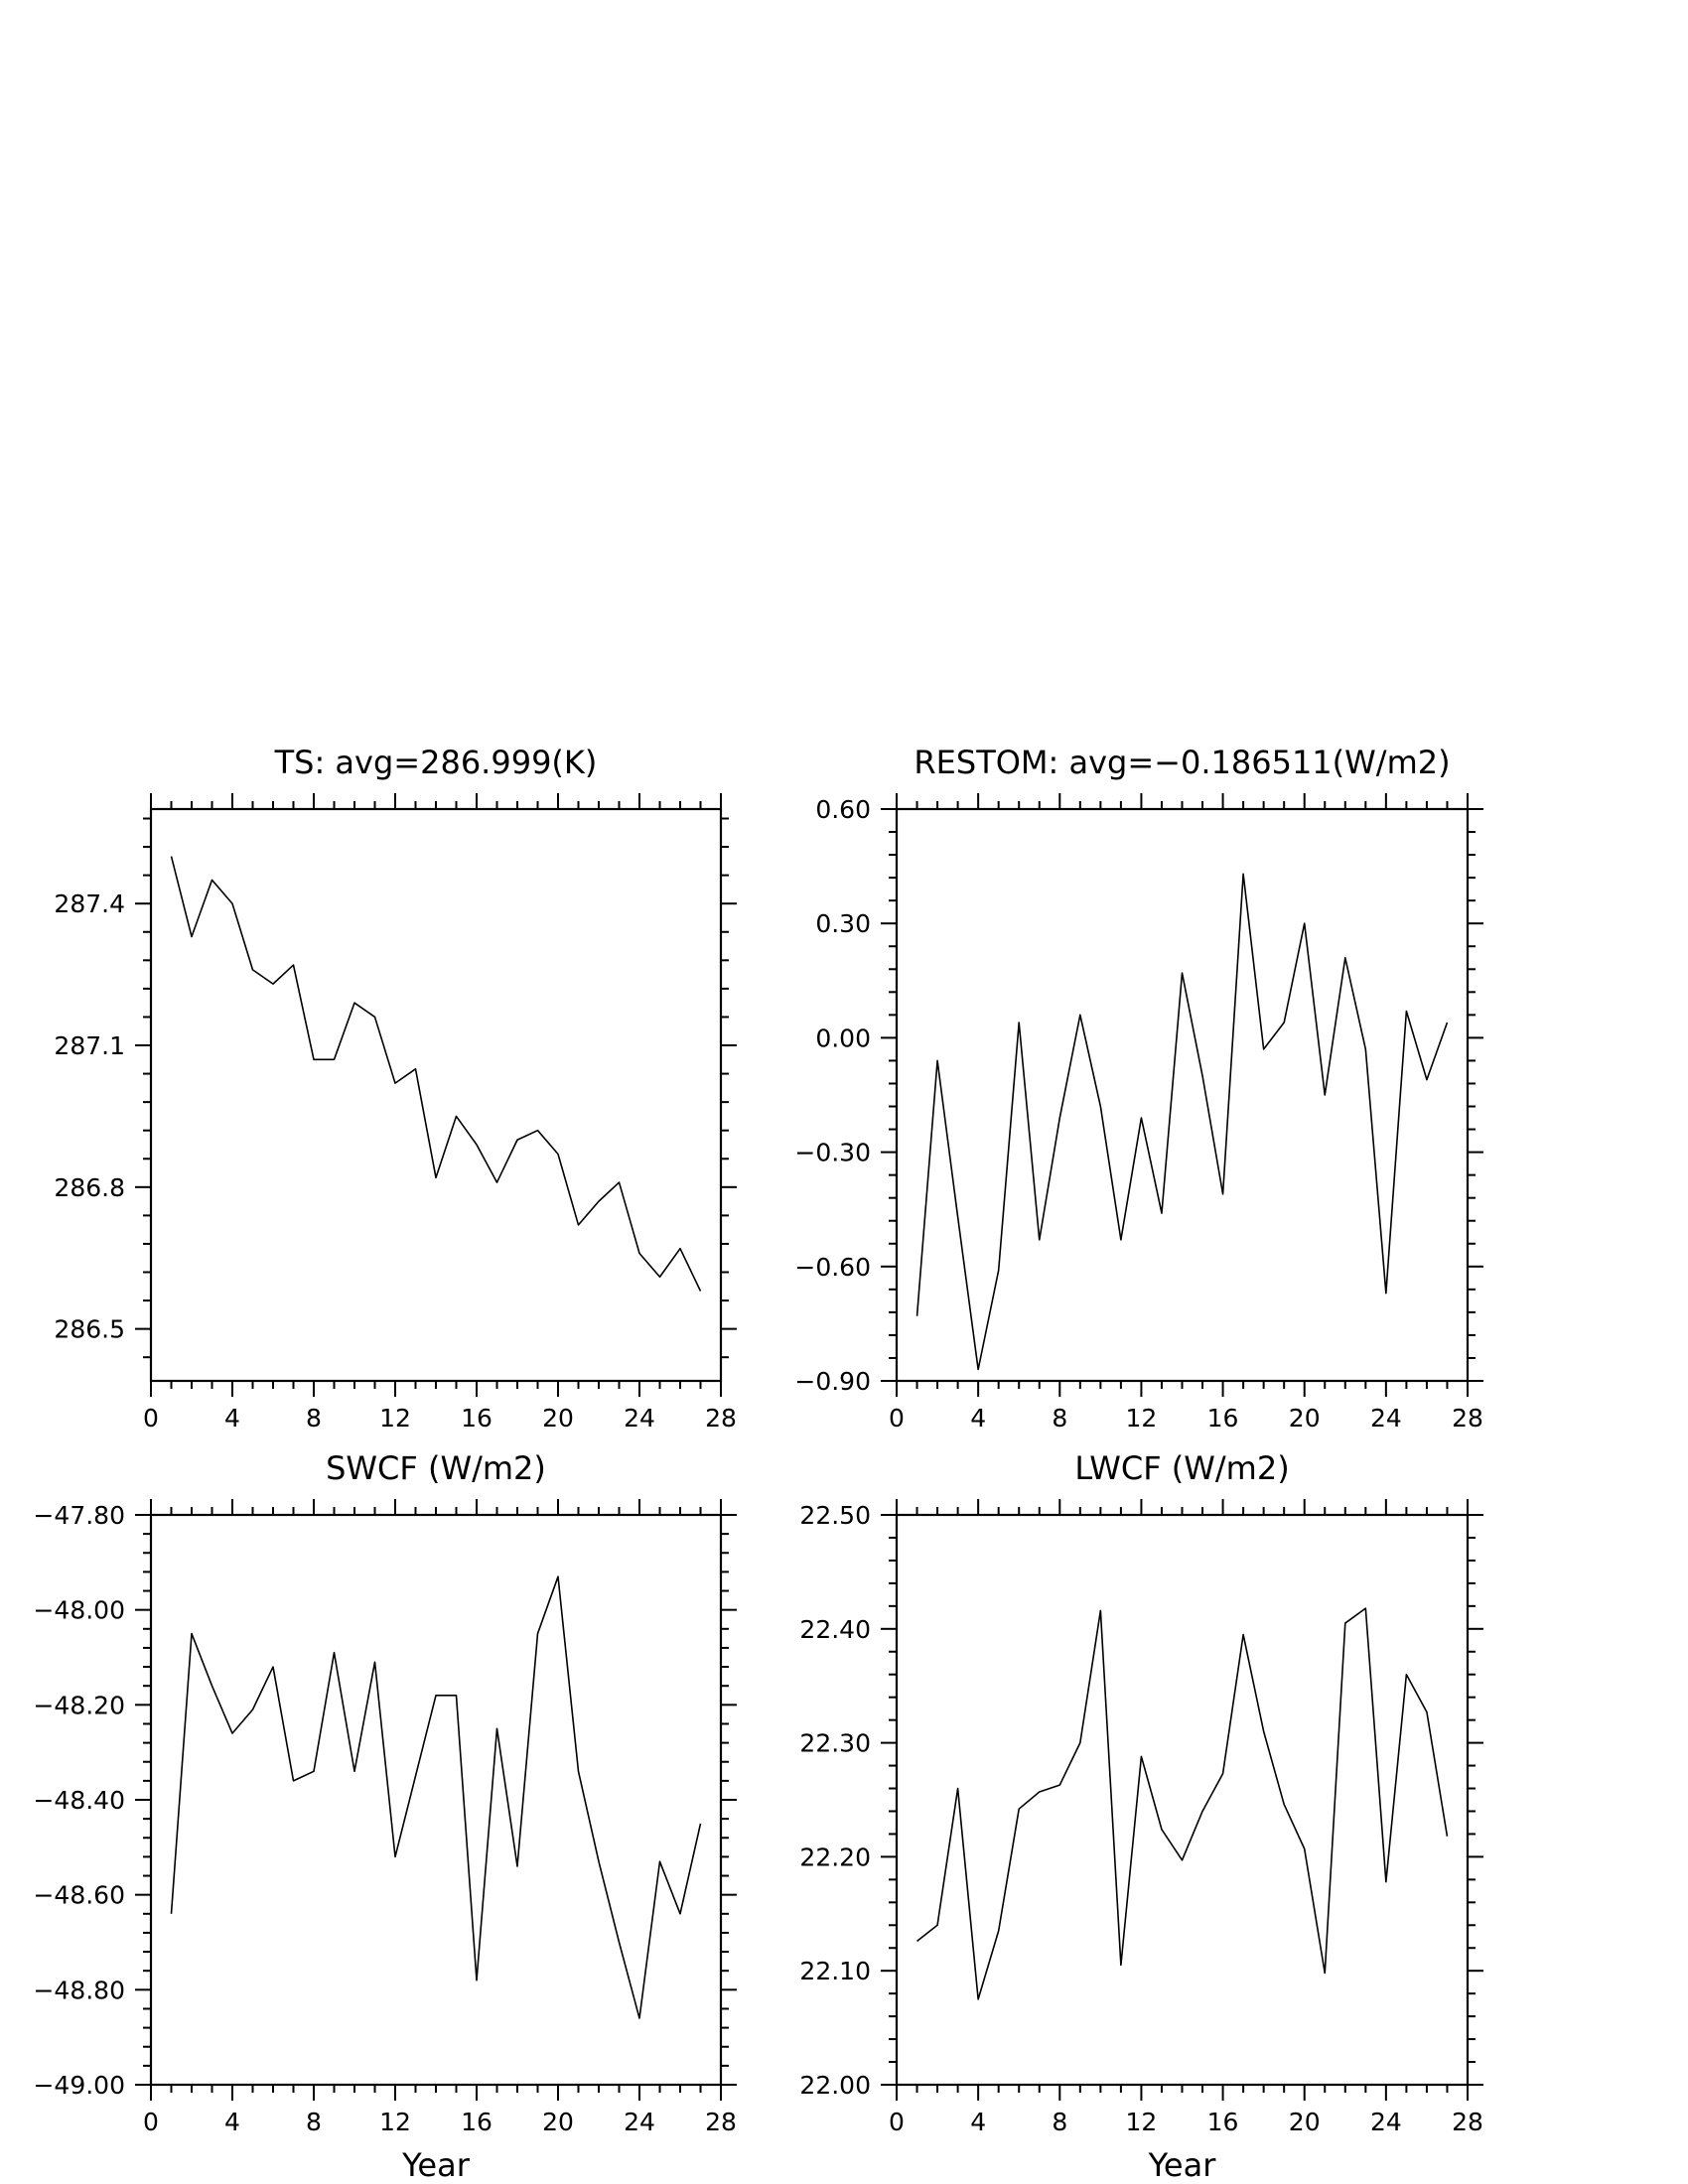 The image size is (1688, 2184). What do you see at coordinates (1182, 762) in the screenshot?
I see `panel-title: RESTOM: avg=−0.186511(W/m2)` at bounding box center [1182, 762].